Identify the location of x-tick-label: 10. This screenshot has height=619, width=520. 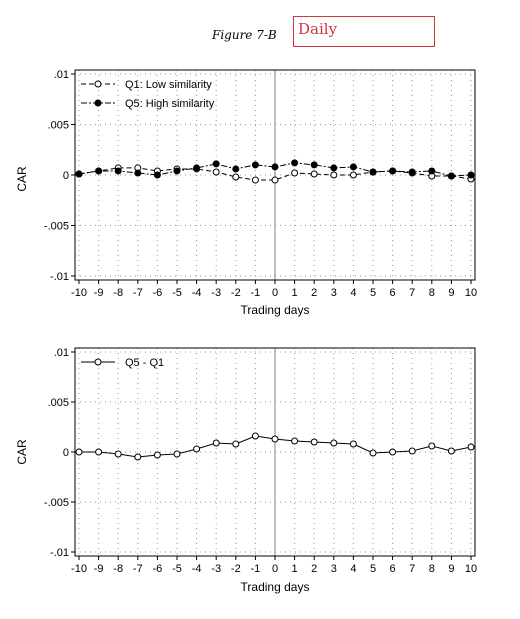
(471, 569).